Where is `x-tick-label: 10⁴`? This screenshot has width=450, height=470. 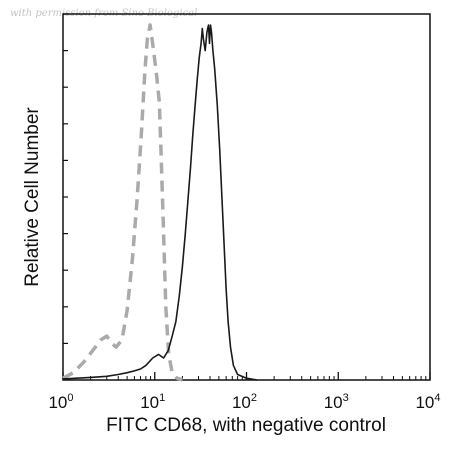
x-tick-label: 10⁴ is located at coordinates (427, 402).